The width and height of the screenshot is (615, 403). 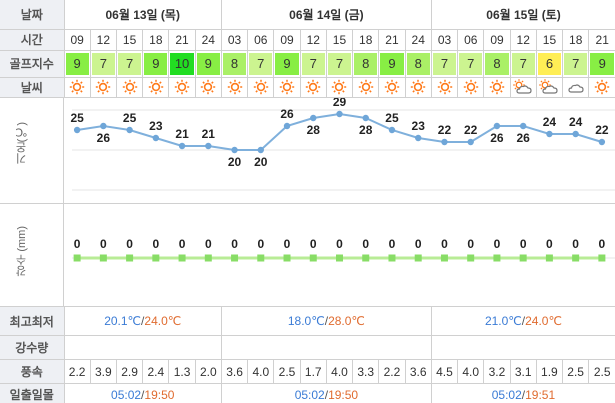 What do you see at coordinates (366, 371) in the screenshot?
I see `wind-speed-cell: 3.3` at bounding box center [366, 371].